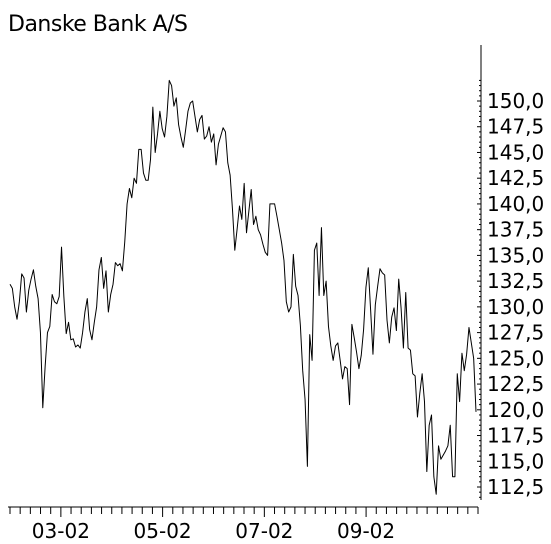  Describe the element at coordinates (61, 531) in the screenshot. I see `x-tick-label: 03-02` at that location.